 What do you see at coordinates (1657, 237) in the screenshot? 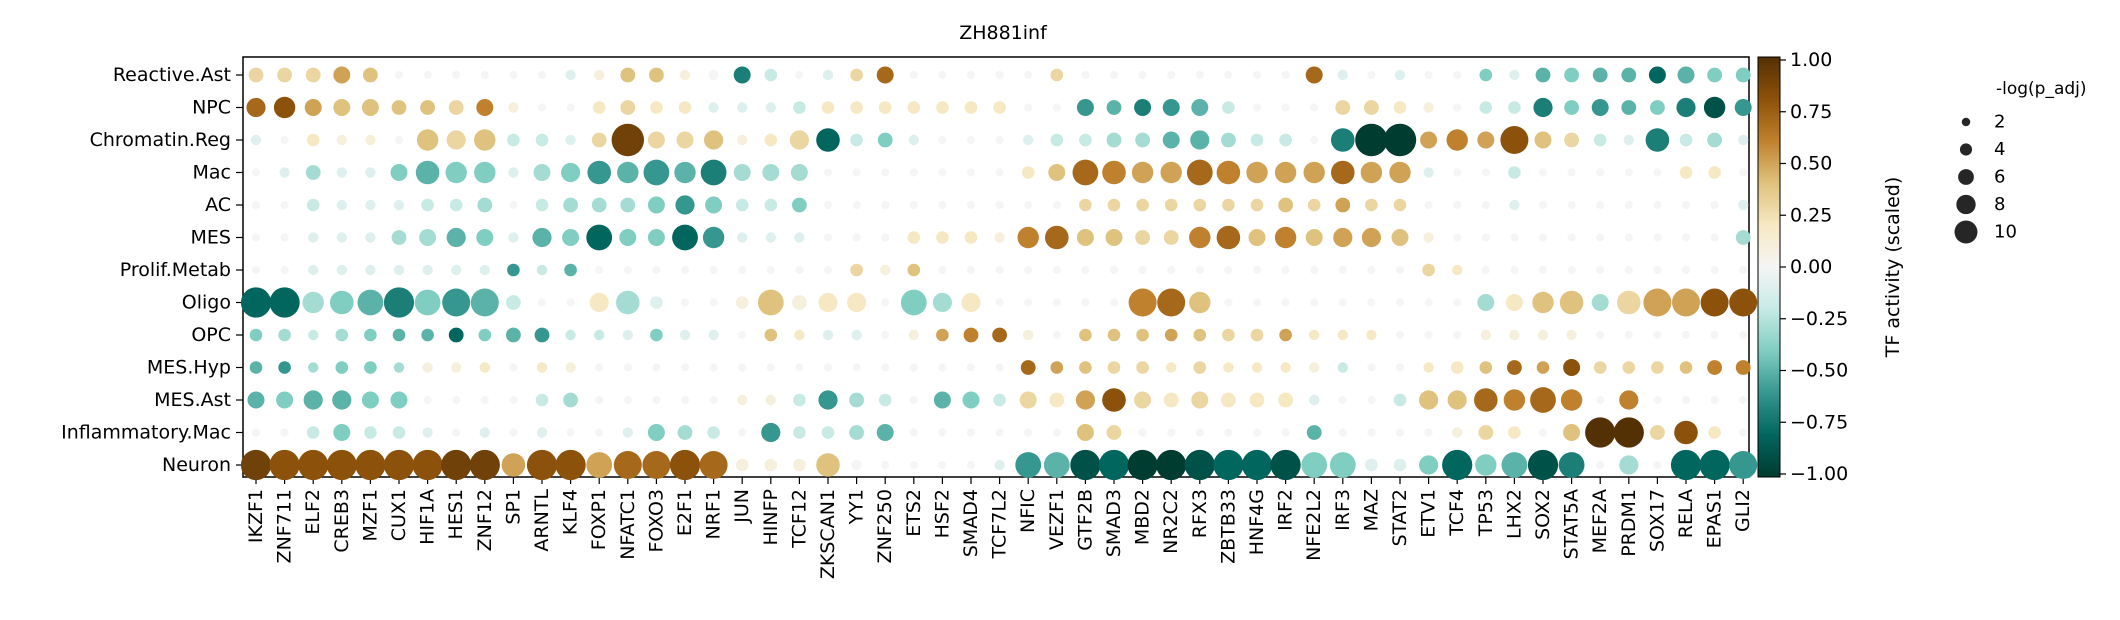
I see `dot-MES-SOX17` at bounding box center [1657, 237].